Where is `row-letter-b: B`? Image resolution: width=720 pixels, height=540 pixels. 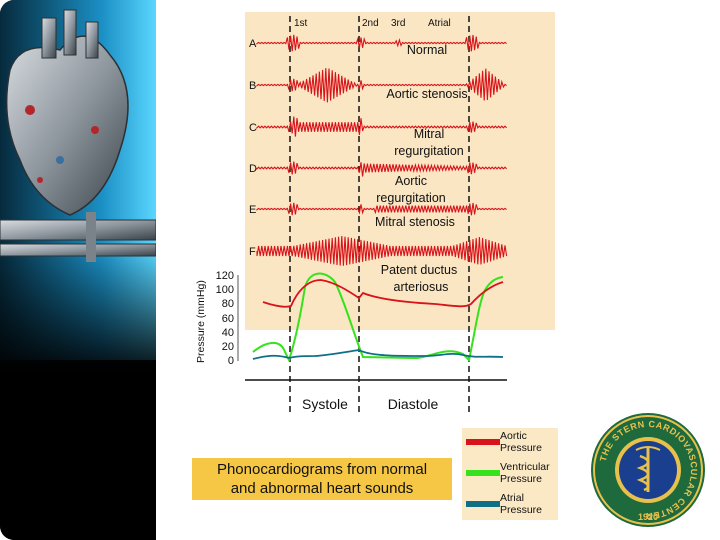
row-letter-b: B is located at coordinates (252, 86).